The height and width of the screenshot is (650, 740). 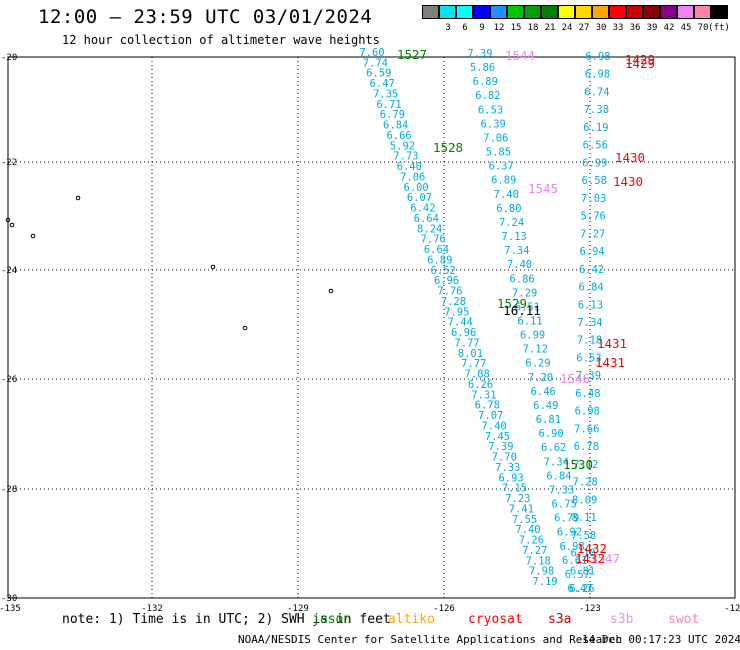 I want to click on pass-time-label: 1544, so click(x=520, y=55).